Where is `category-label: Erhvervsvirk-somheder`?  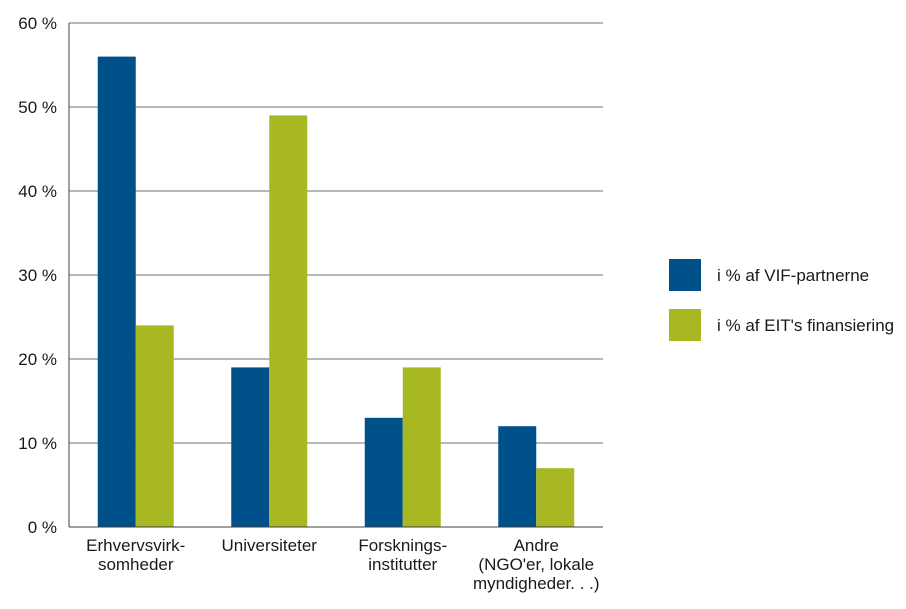 category-label: Erhvervsvirk-somheder is located at coordinates (135, 555).